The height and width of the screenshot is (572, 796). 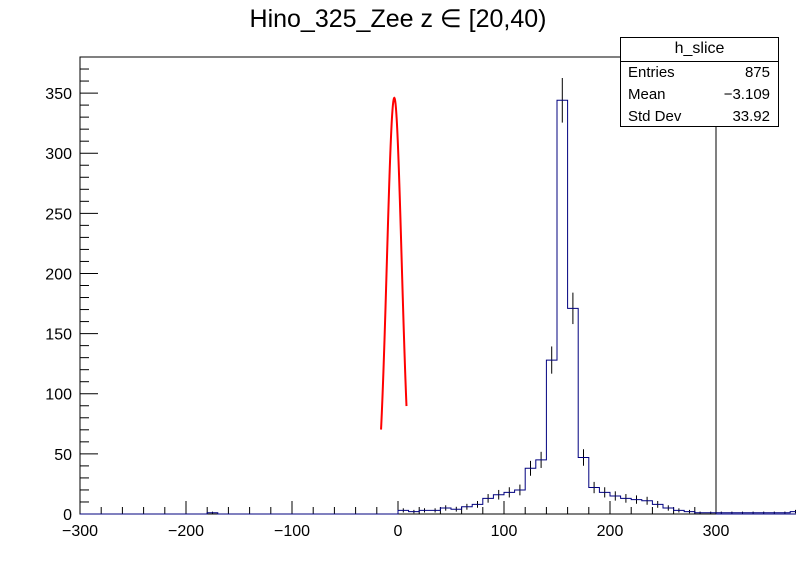 What do you see at coordinates (504, 531) in the screenshot?
I see `x-tick-label: 100` at bounding box center [504, 531].